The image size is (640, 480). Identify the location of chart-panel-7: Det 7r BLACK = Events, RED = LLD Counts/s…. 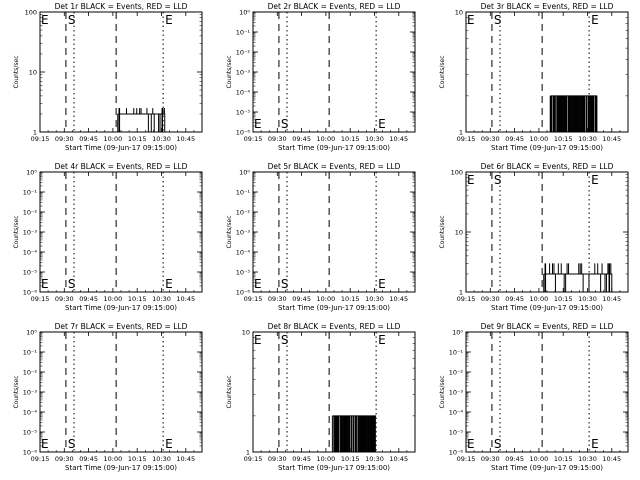
(108, 397).